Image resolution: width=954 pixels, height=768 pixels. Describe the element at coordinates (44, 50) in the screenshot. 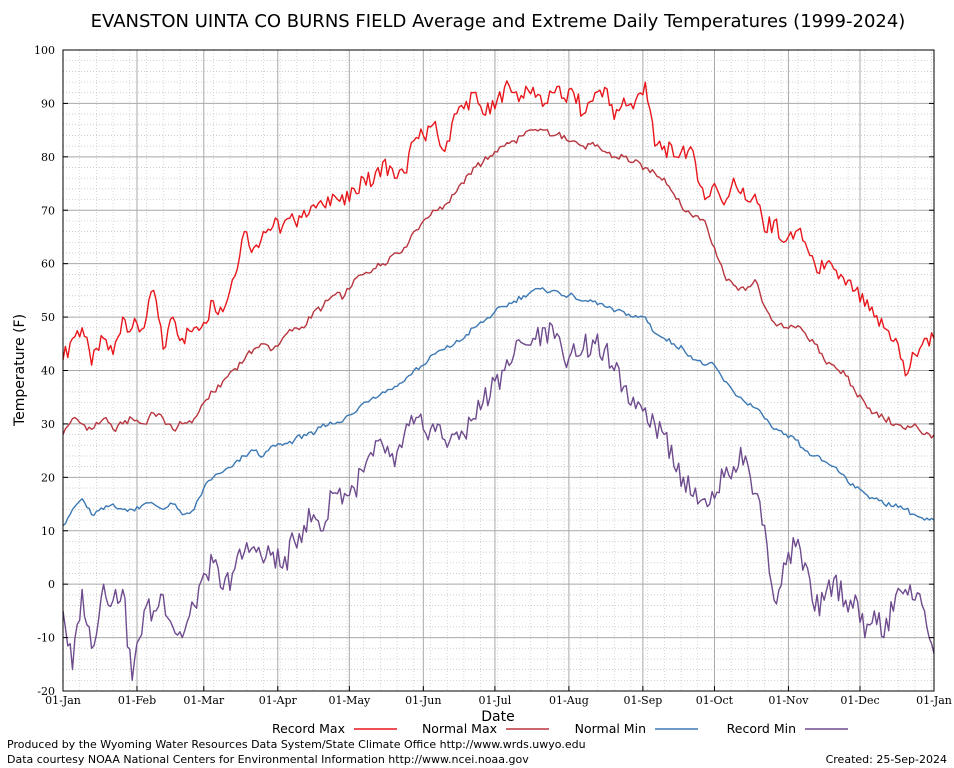

I see `y-tick-label: 100` at that location.